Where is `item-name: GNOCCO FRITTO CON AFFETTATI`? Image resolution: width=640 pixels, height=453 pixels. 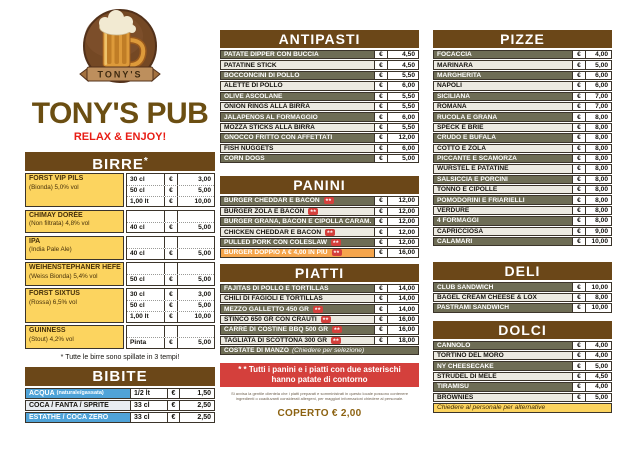
item-name: GNOCCO FRITTO CON AFFETTATI is located at coordinates (278, 138).